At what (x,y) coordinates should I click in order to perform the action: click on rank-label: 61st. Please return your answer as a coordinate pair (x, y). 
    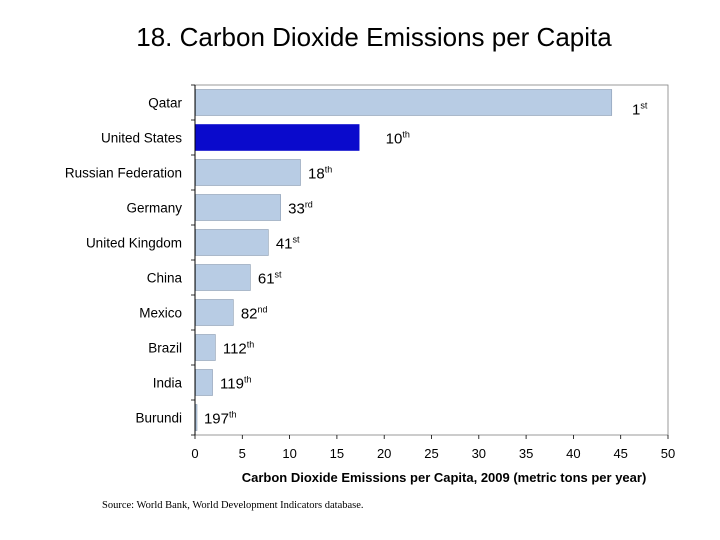
    Looking at the image, I should click on (270, 279).